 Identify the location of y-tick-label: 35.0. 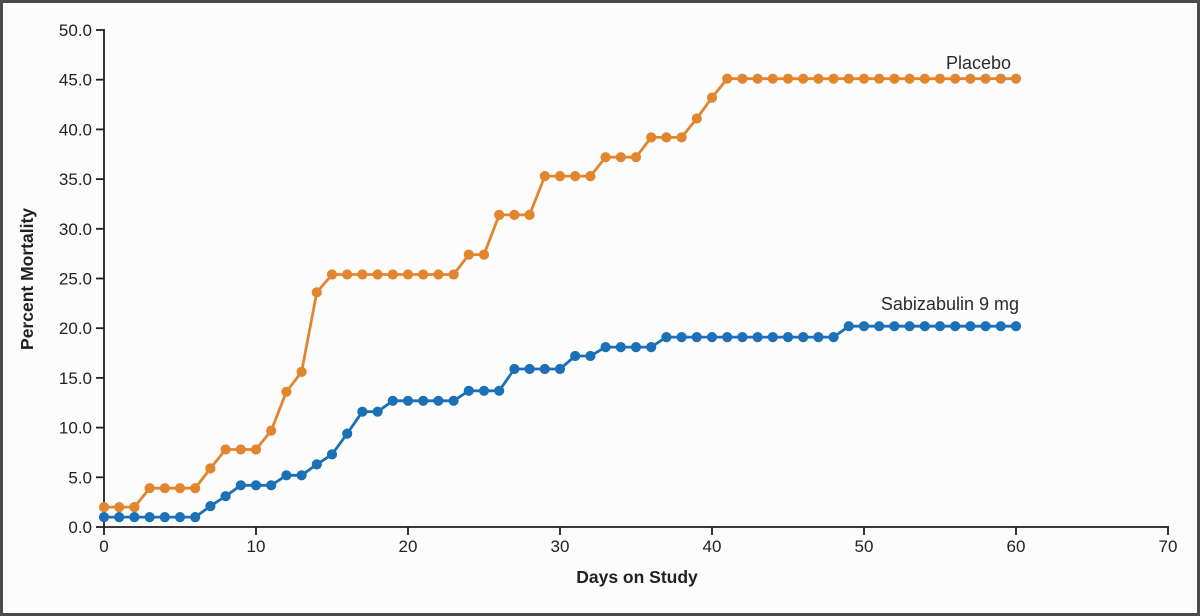
(75, 179).